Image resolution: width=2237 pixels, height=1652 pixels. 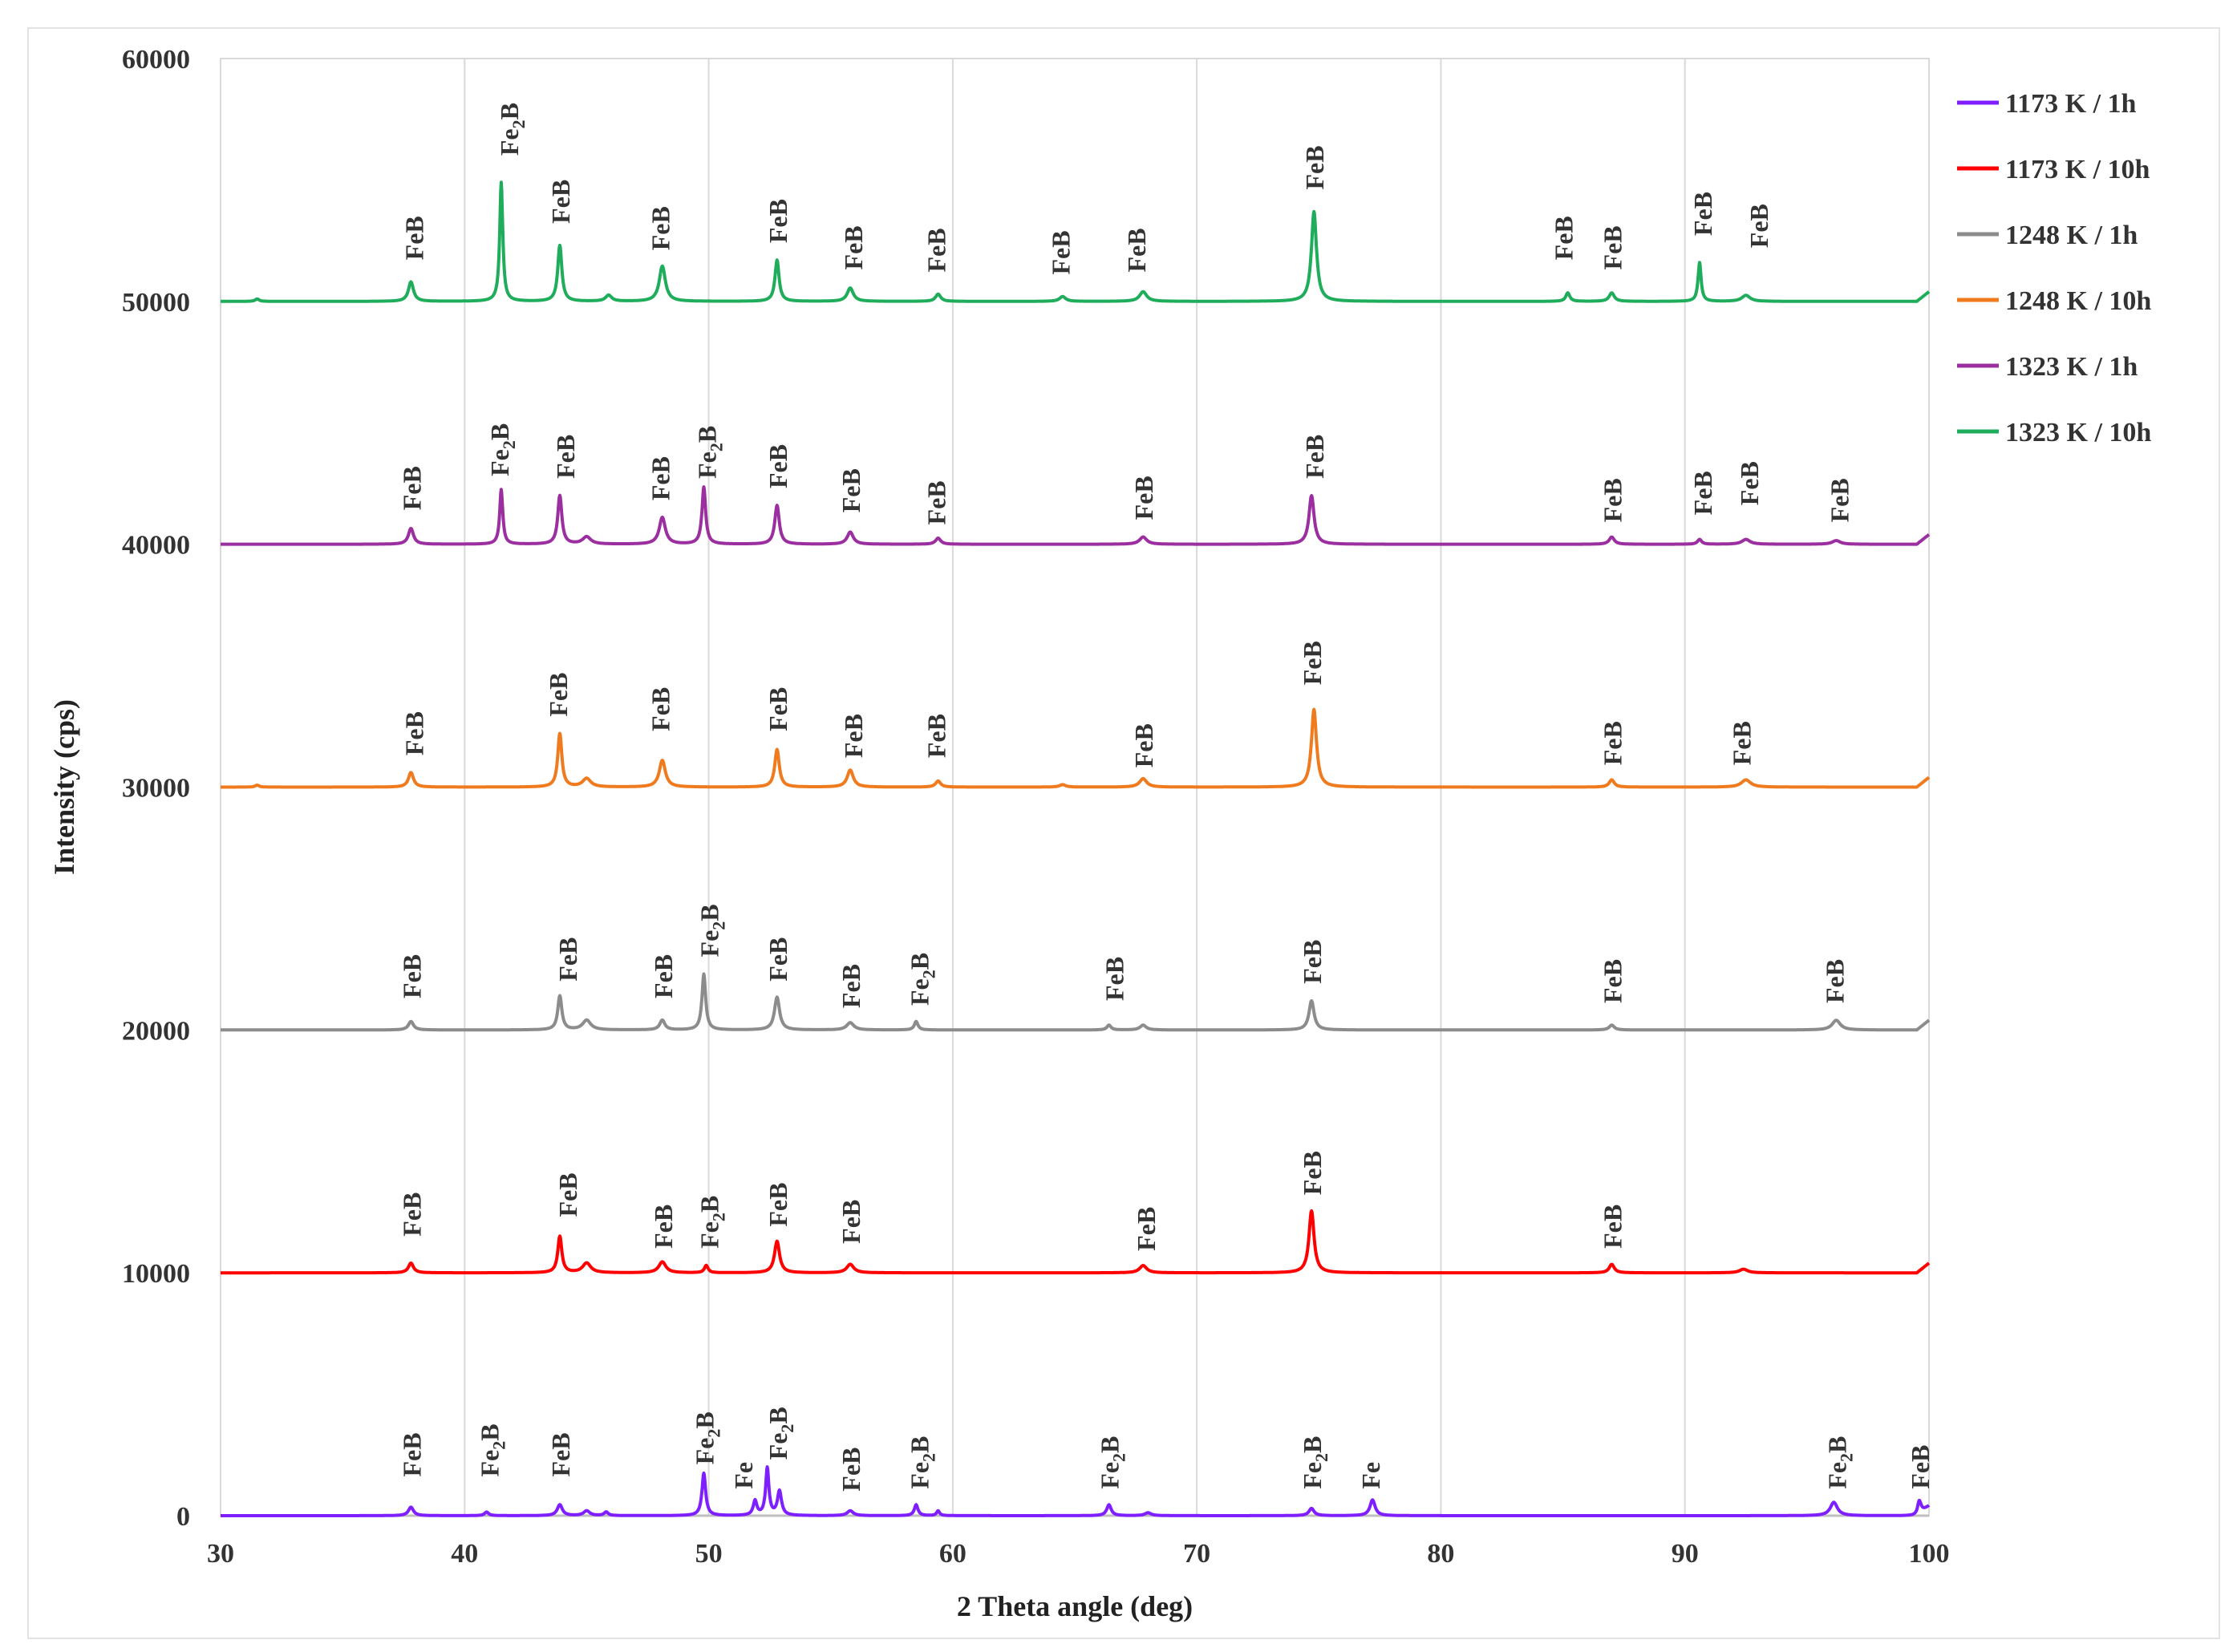 What do you see at coordinates (64, 787) in the screenshot?
I see `y-axis-title: Intensity (cps)` at bounding box center [64, 787].